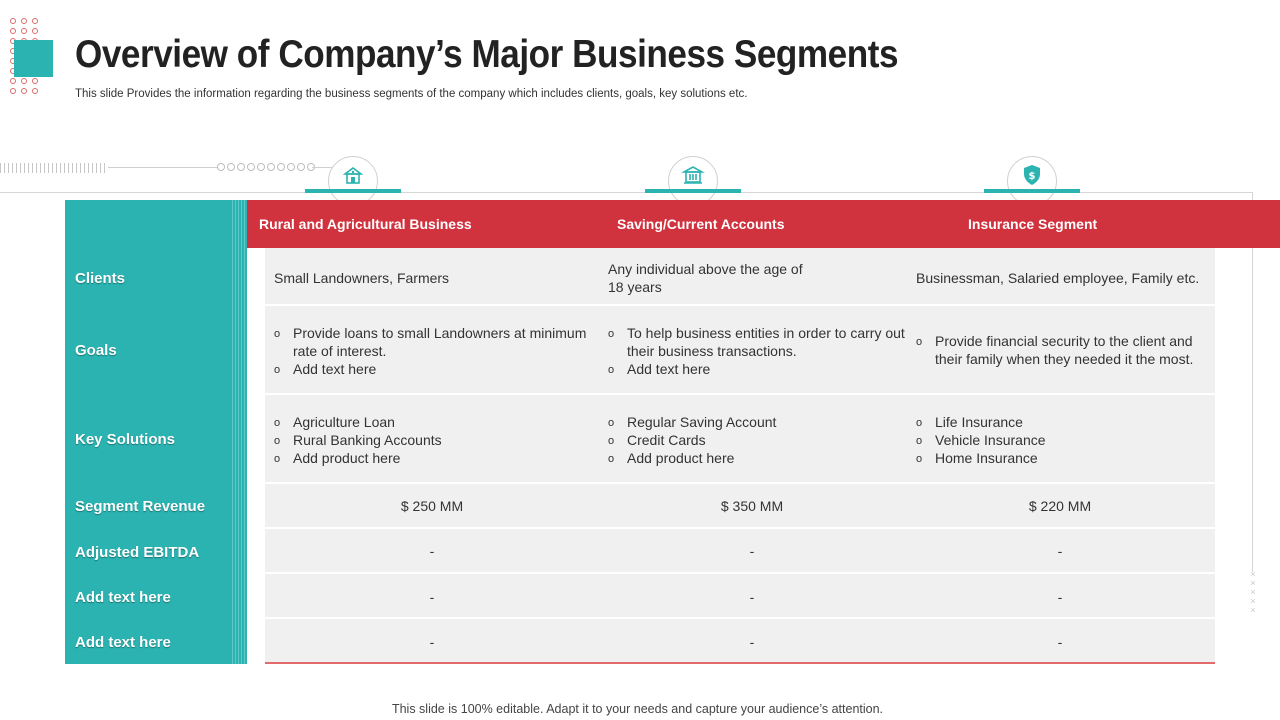  Describe the element at coordinates (140, 506) in the screenshot. I see `row-label-segment-revenue: Segment Revenue` at that location.